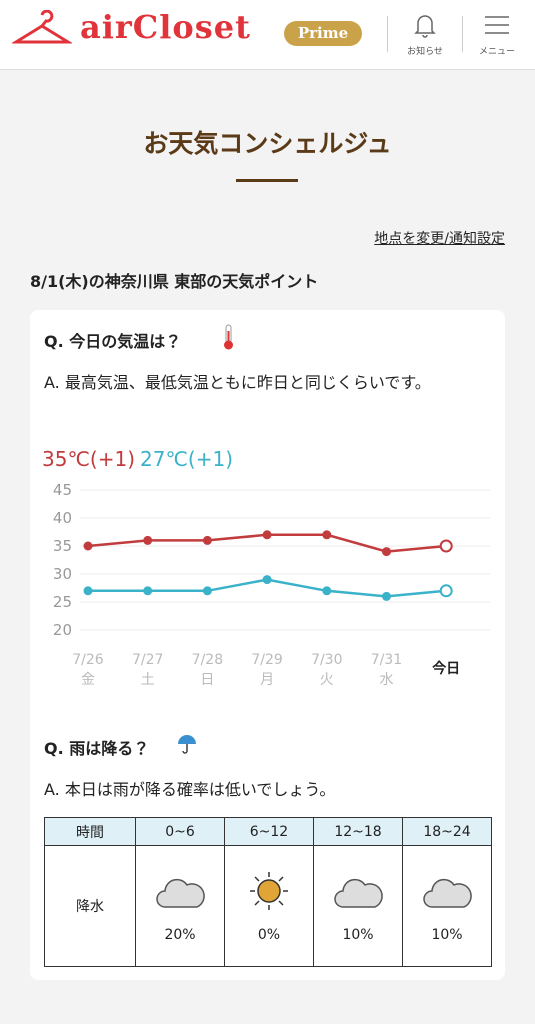 This screenshot has width=535, height=1024. Describe the element at coordinates (326, 670) in the screenshot. I see `x-tick-label: 7/30 火` at that location.